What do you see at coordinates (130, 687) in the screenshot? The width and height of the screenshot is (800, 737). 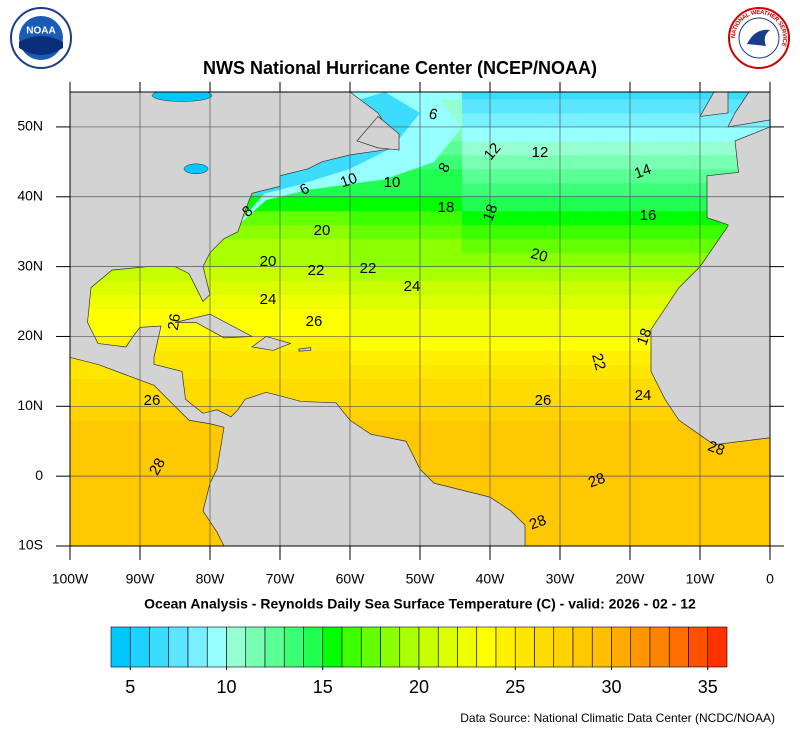 I see `colorbar-tick-label: 5` at bounding box center [130, 687].